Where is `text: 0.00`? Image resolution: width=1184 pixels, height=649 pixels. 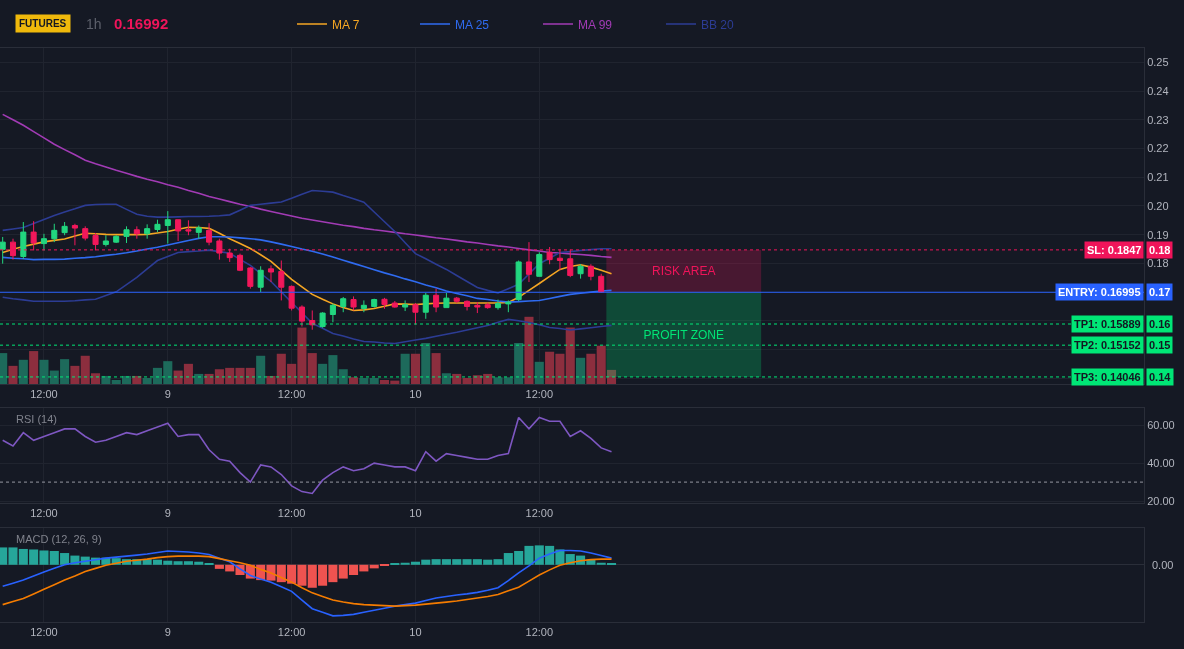
text: 0.00 is located at coordinates (1163, 565).